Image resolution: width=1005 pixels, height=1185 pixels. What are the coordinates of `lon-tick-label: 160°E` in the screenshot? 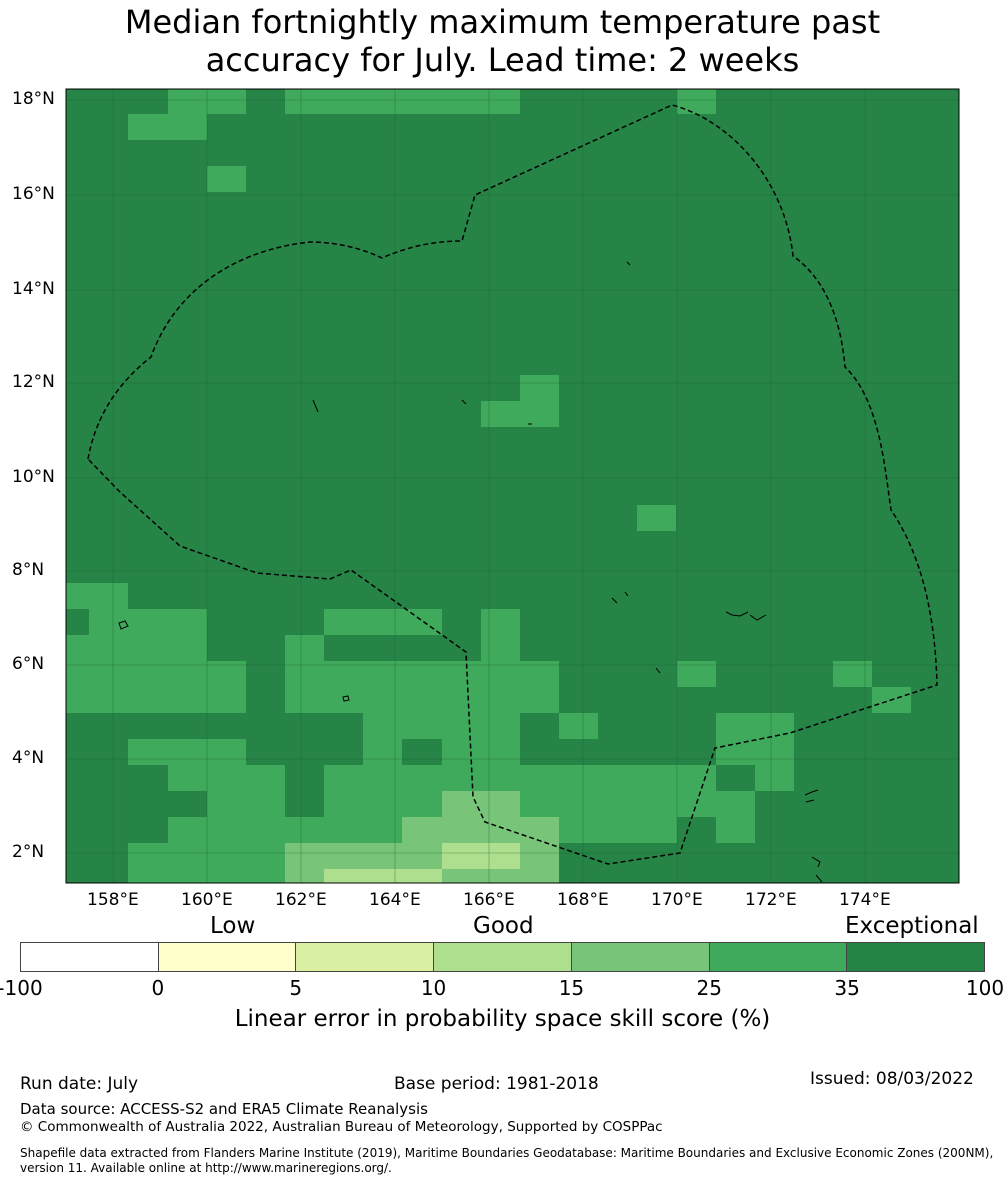 It's located at (207, 900).